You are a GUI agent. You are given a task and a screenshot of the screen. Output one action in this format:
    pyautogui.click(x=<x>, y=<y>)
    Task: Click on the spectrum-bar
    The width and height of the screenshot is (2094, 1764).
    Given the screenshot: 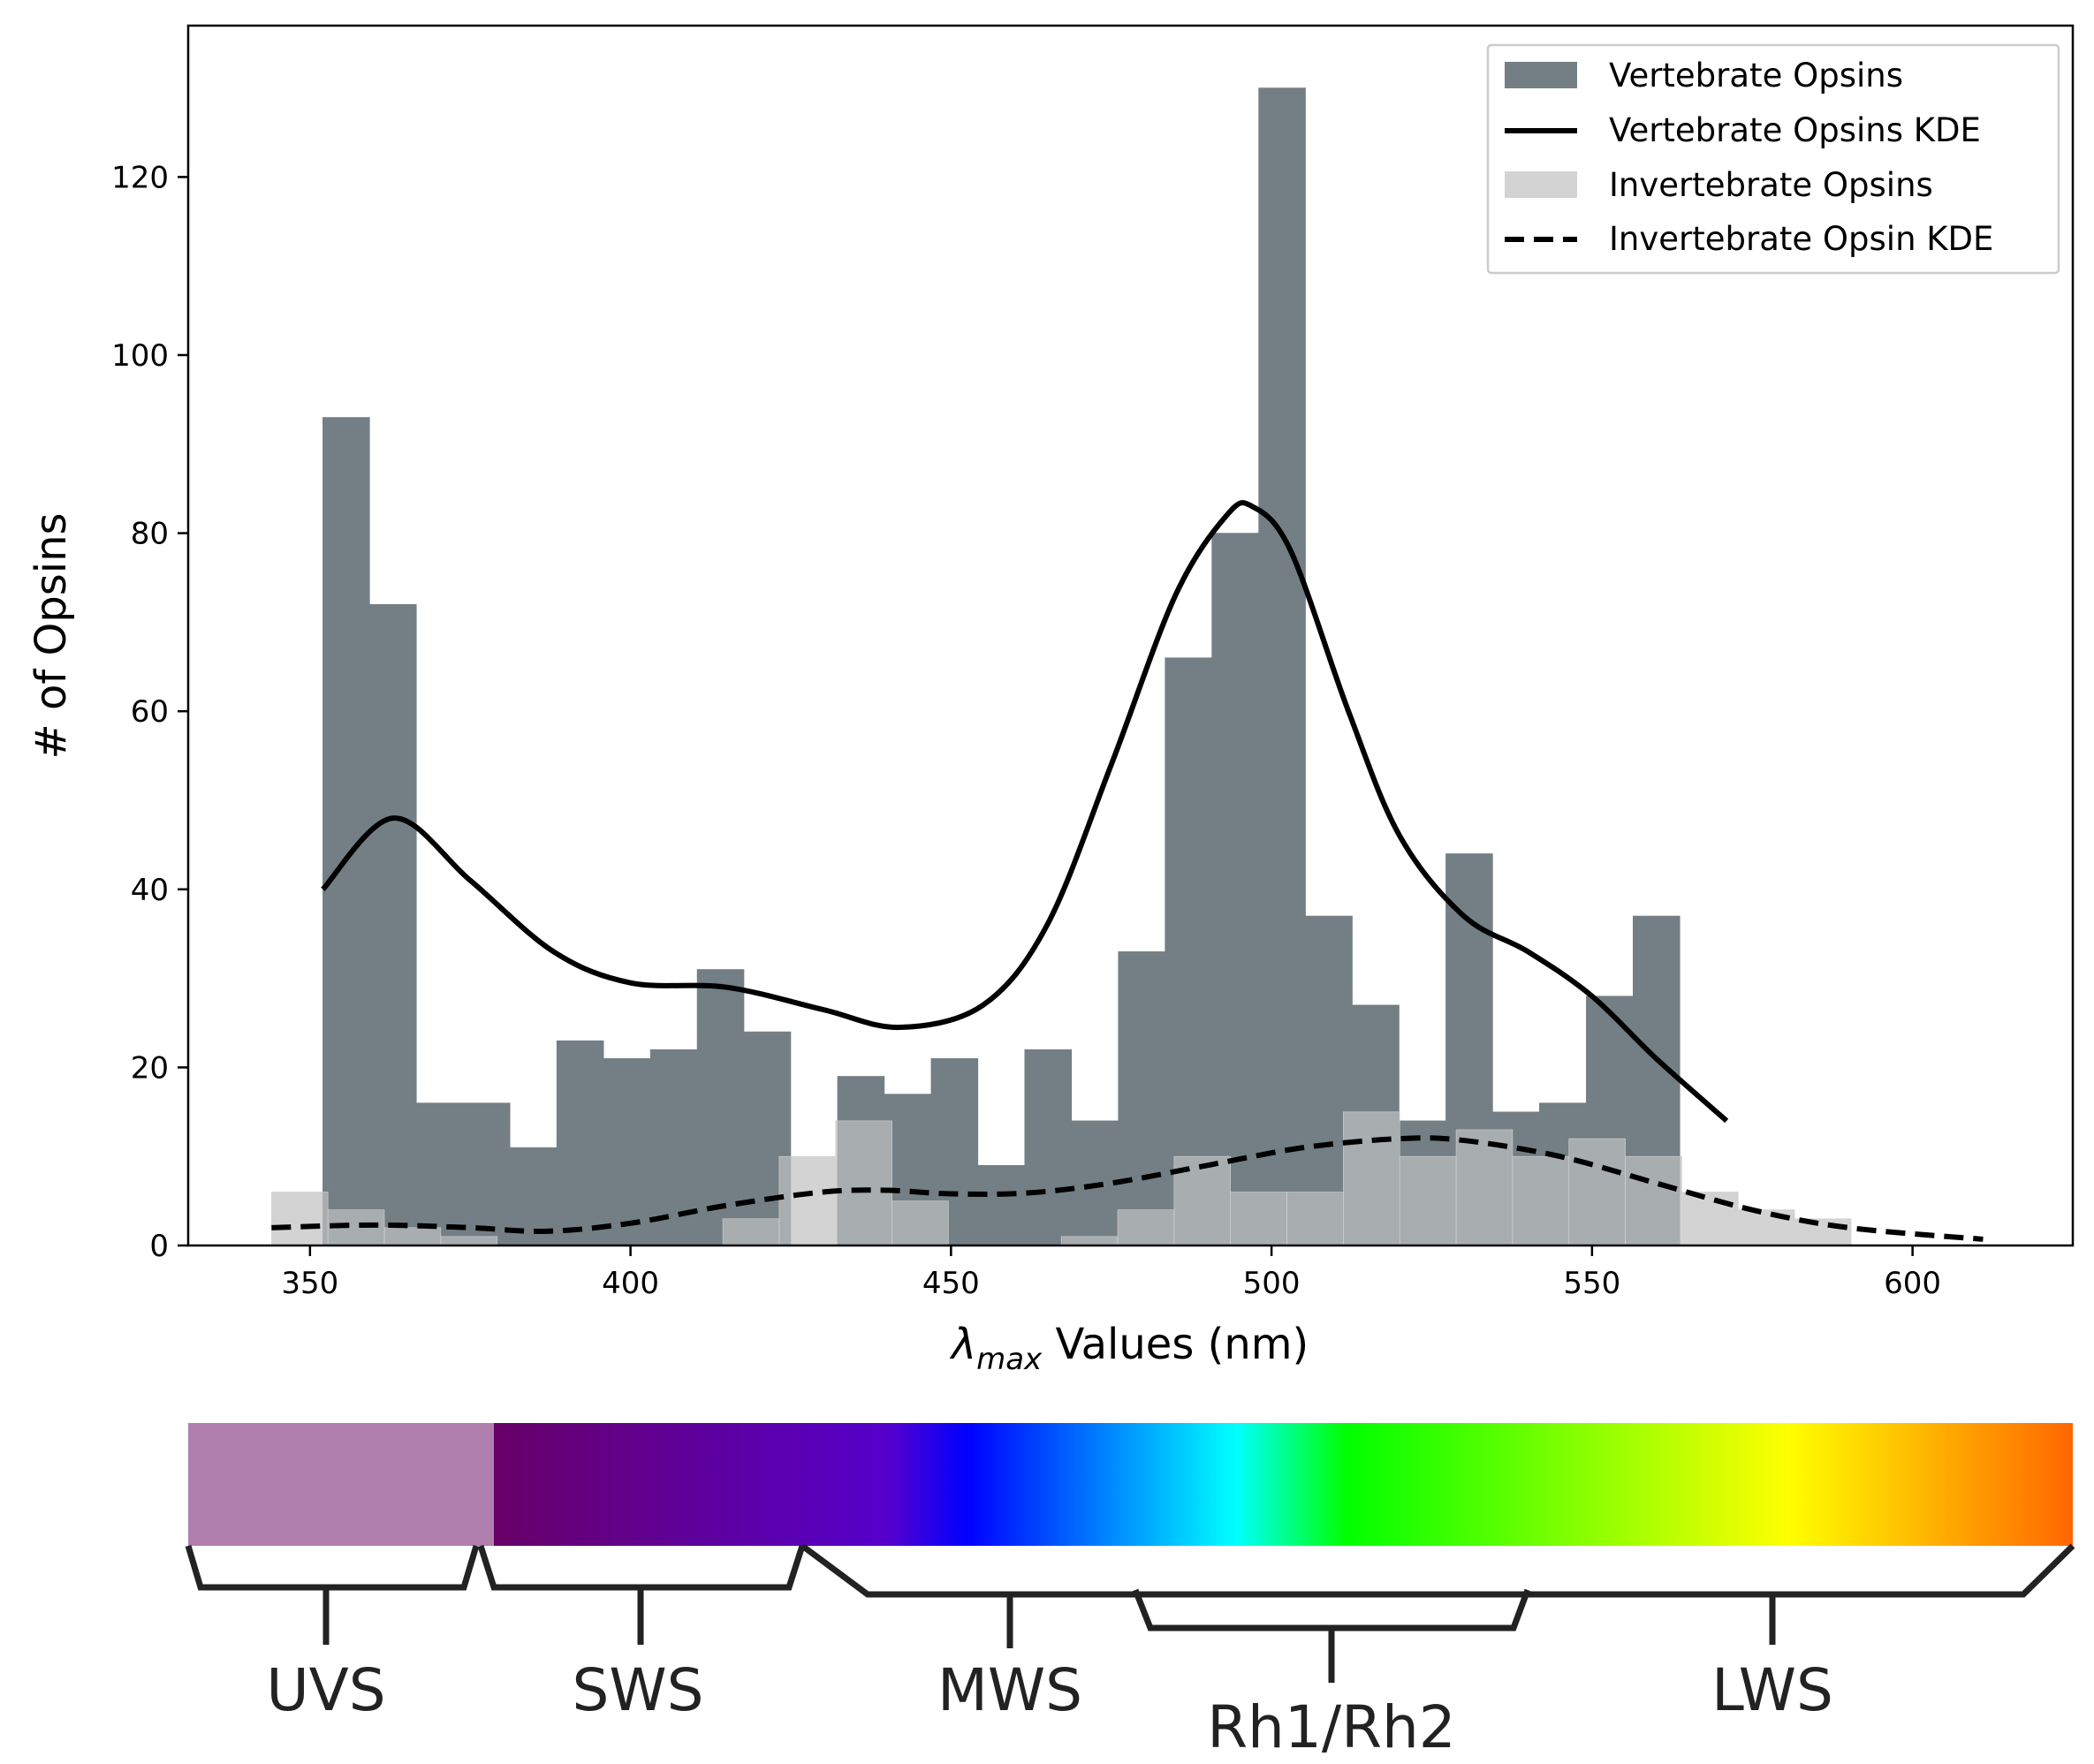 What is the action you would take?
    pyautogui.click(x=1130, y=1484)
    